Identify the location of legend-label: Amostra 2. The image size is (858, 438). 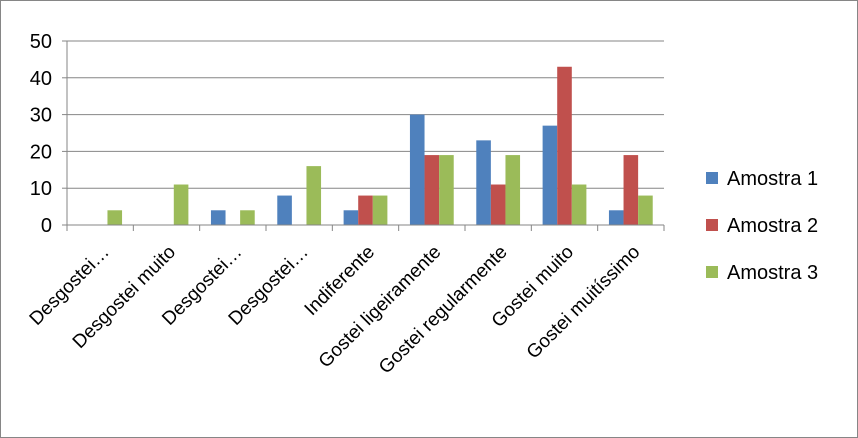
(772, 226).